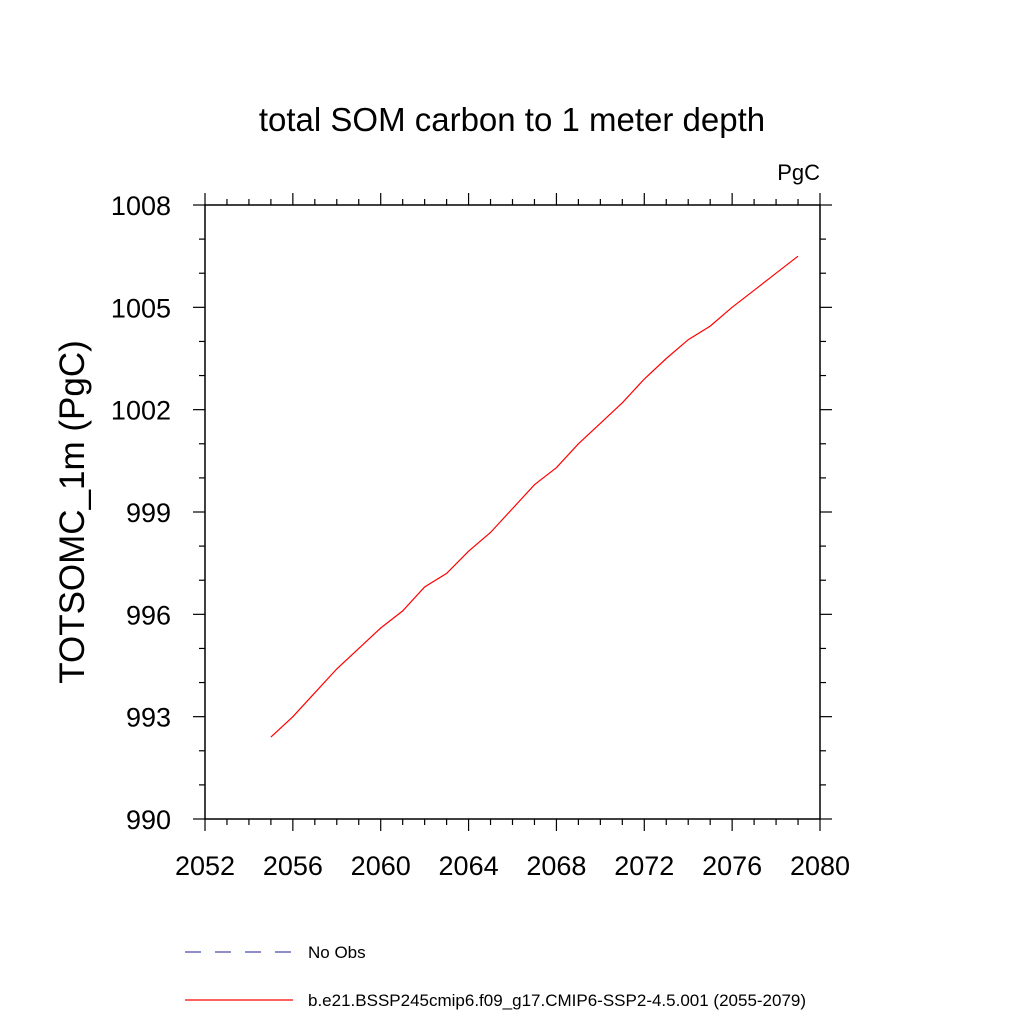  I want to click on y-tick-label: 999, so click(148, 513).